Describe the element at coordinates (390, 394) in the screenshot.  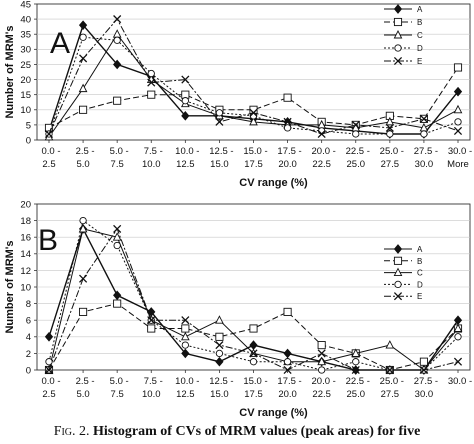
I see `x-tick-label: 27.5` at that location.